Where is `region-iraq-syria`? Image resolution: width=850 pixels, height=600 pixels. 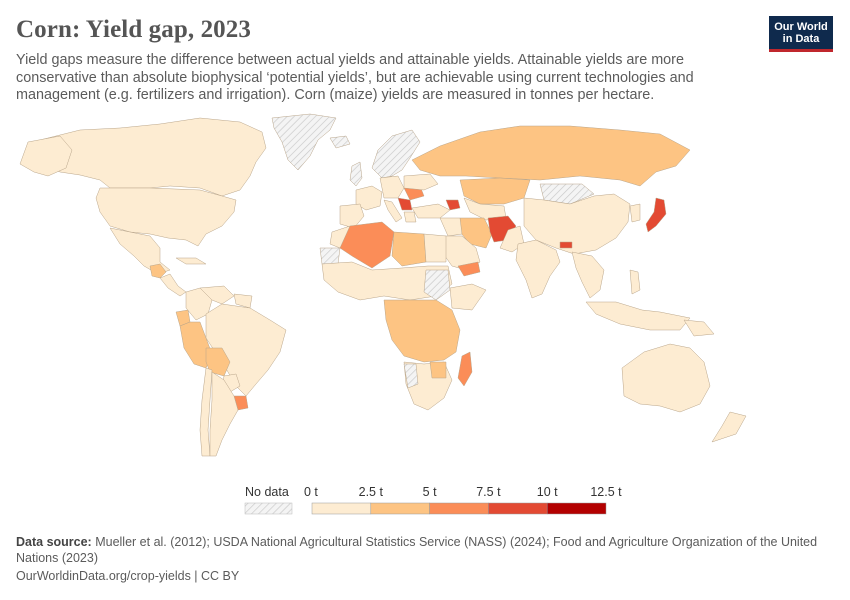 region-iraq-syria is located at coordinates (451, 227).